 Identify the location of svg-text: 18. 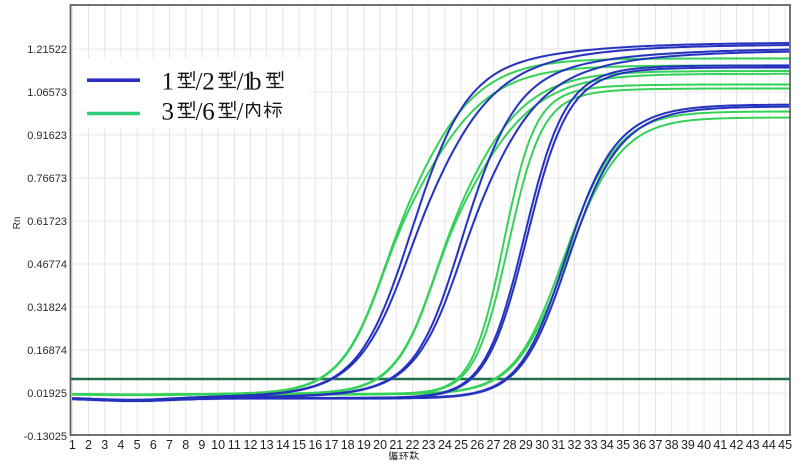
(348, 445).